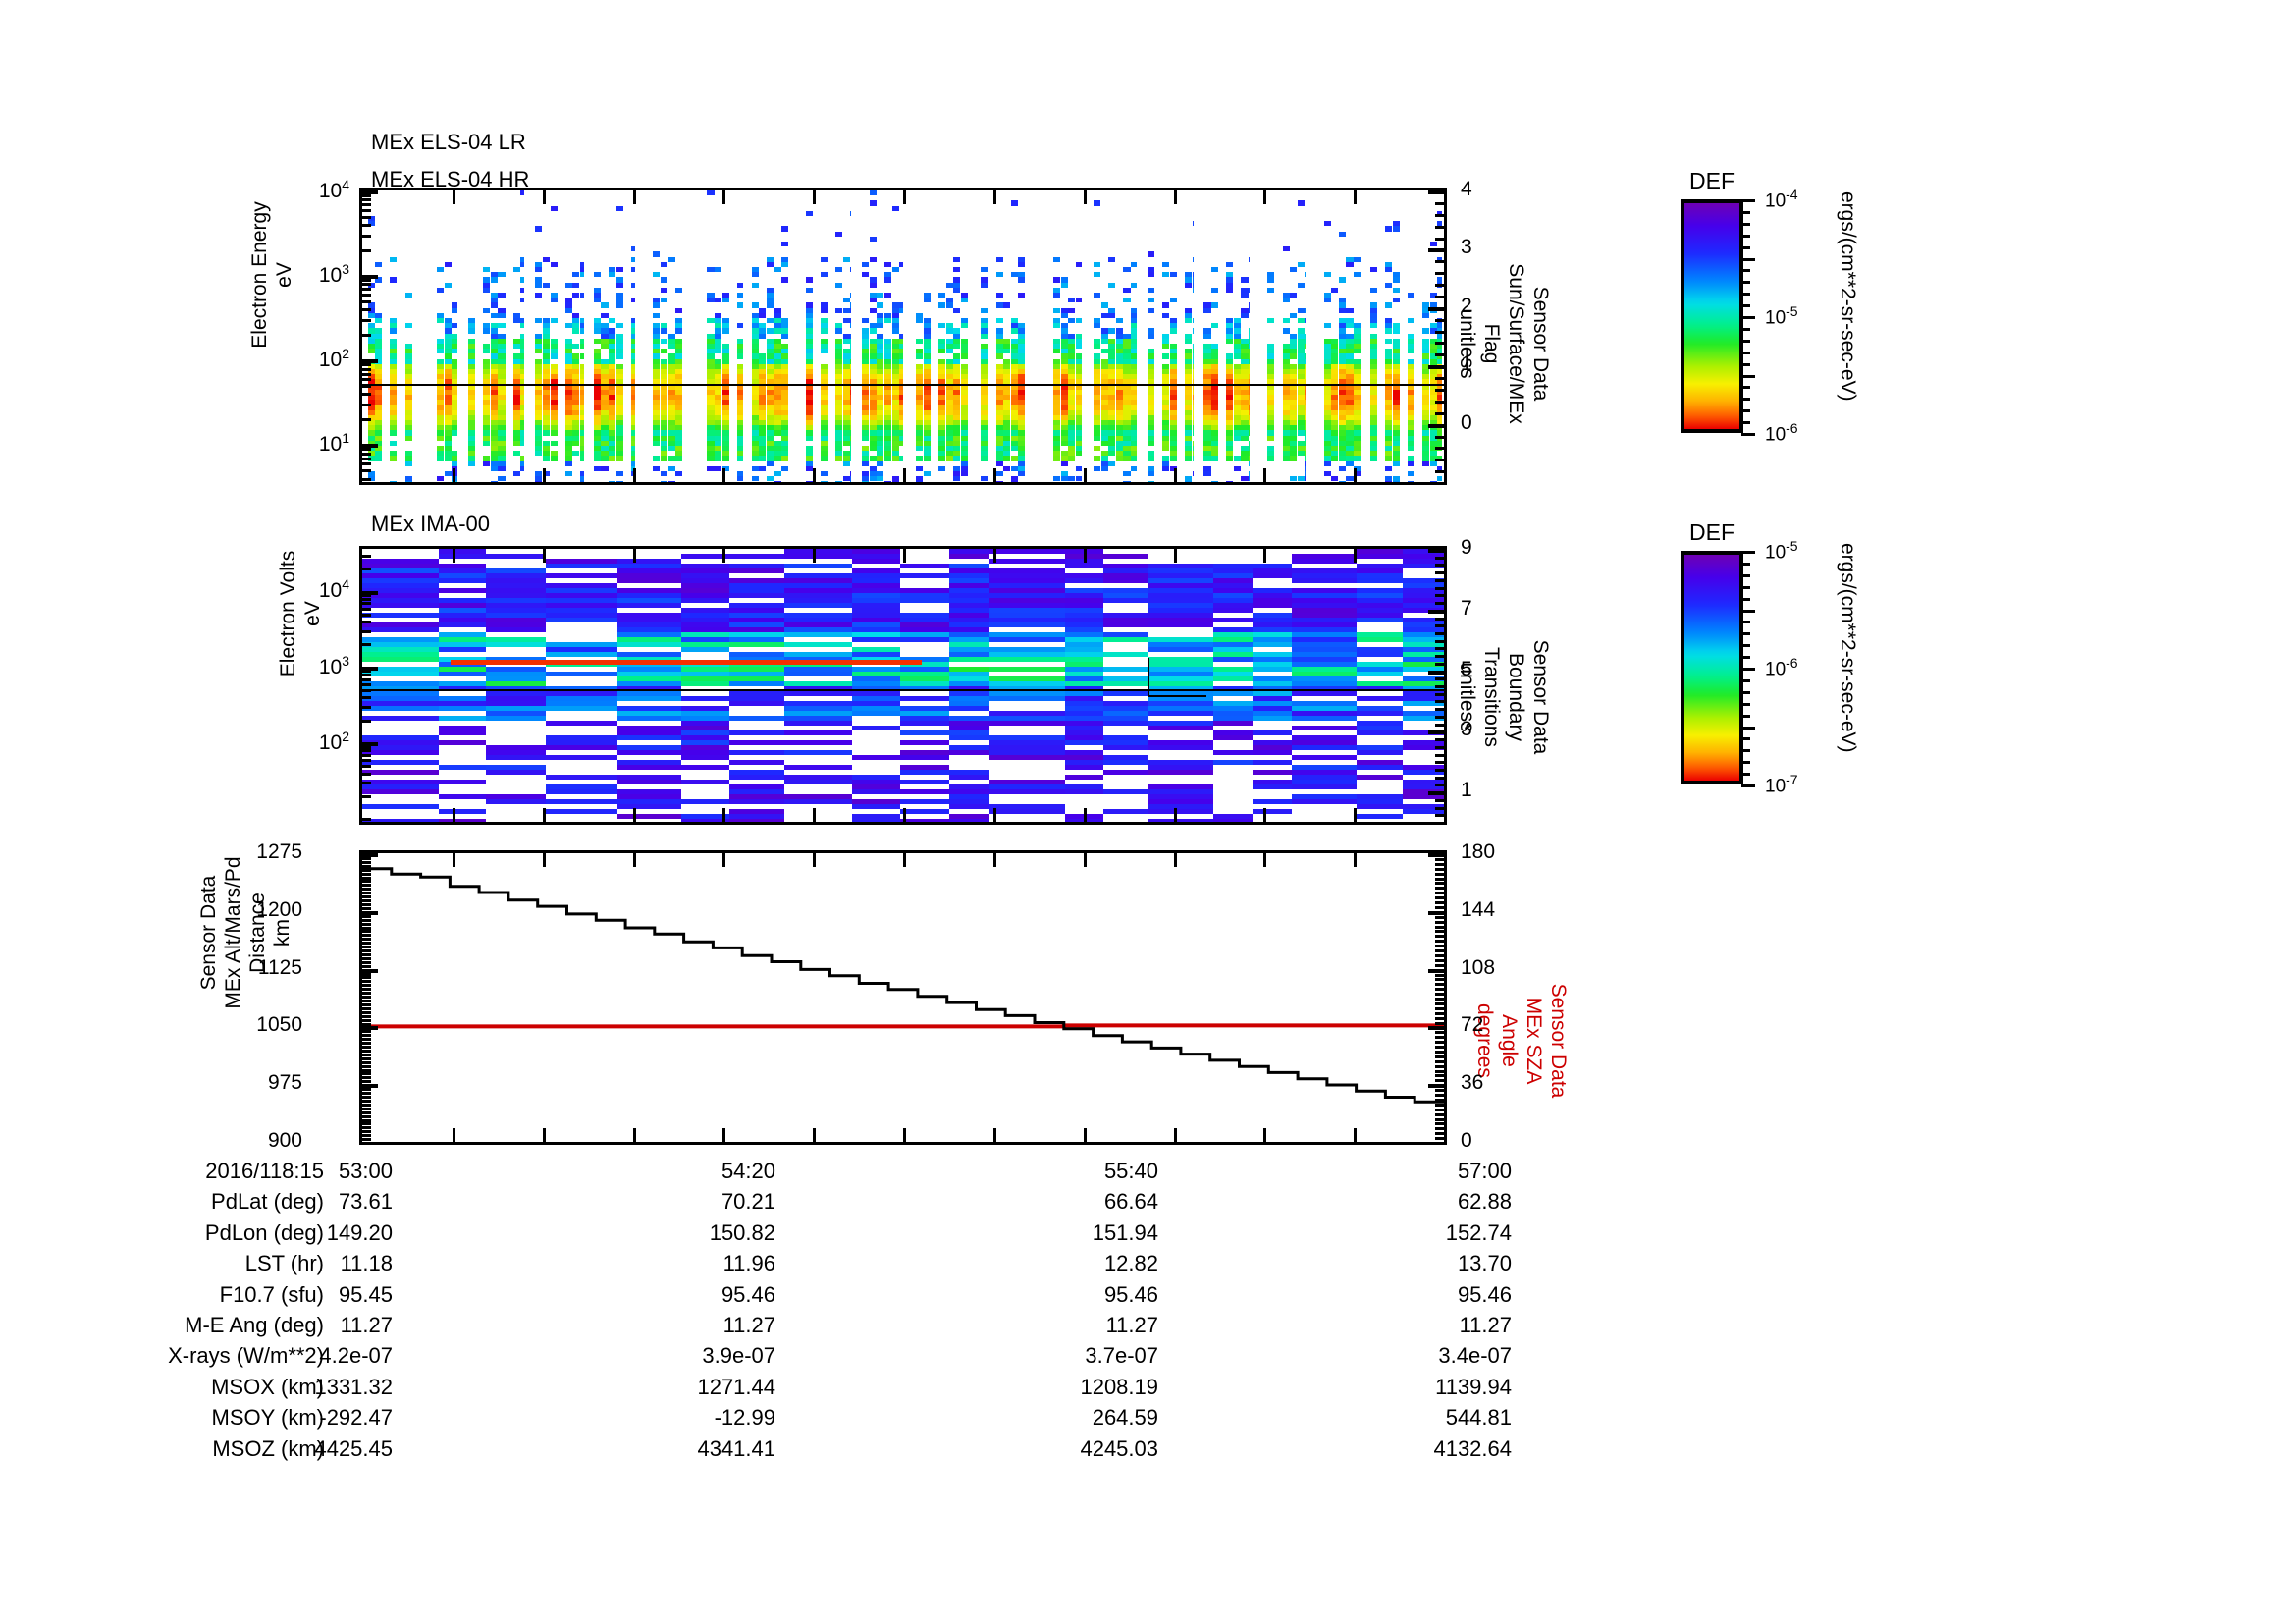  What do you see at coordinates (903, 685) in the screenshot?
I see `middle-spectrogram-panel` at bounding box center [903, 685].